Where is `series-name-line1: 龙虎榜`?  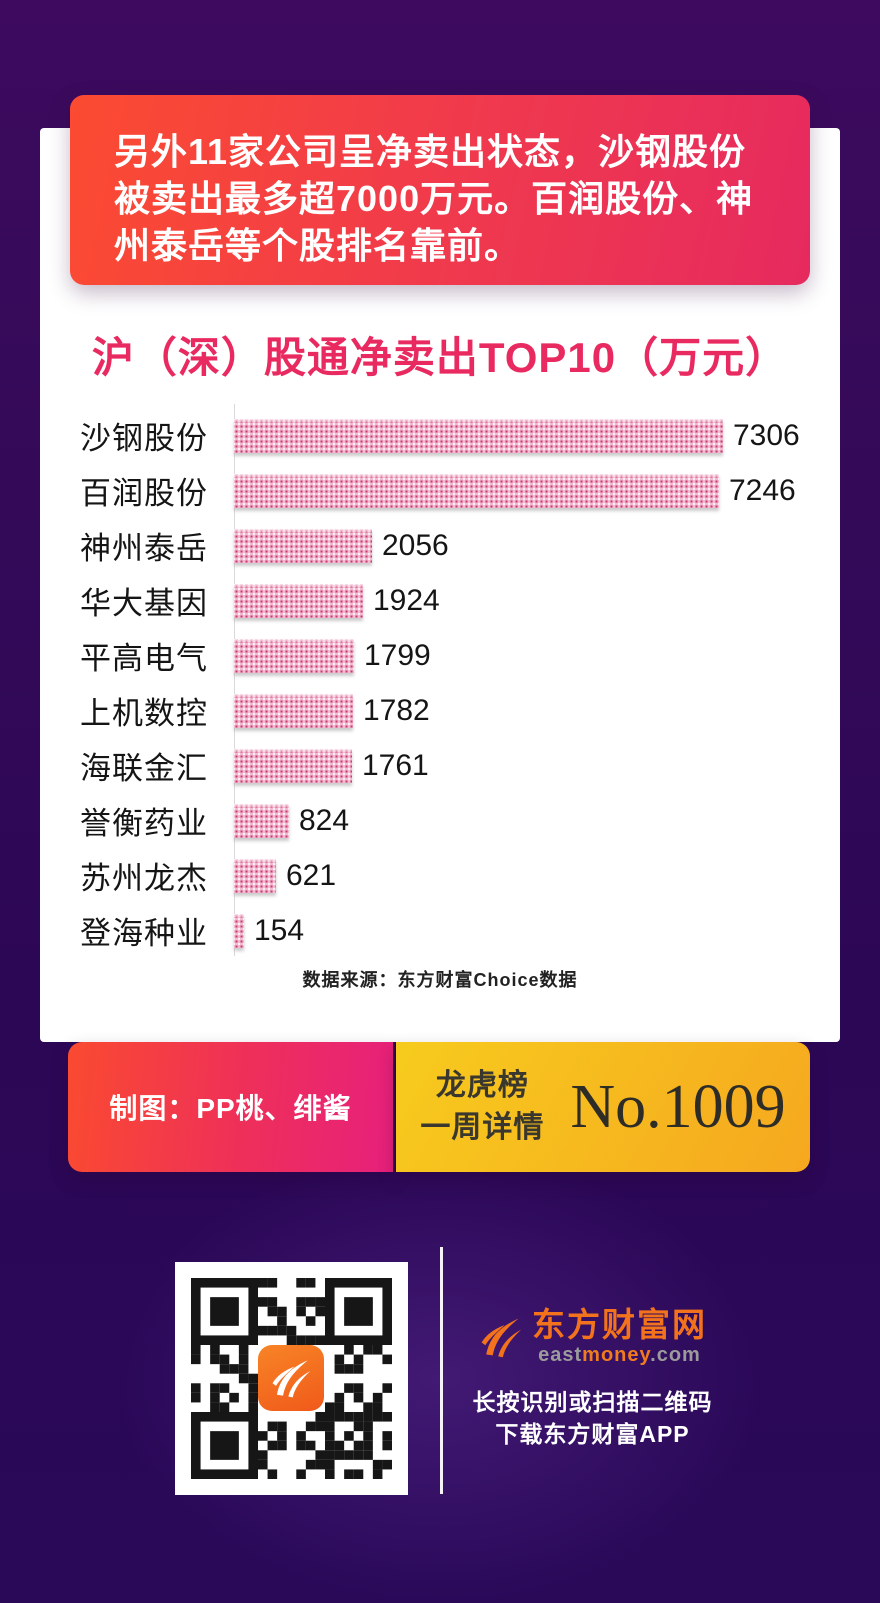 series-name-line1: 龙虎榜 is located at coordinates (482, 1085).